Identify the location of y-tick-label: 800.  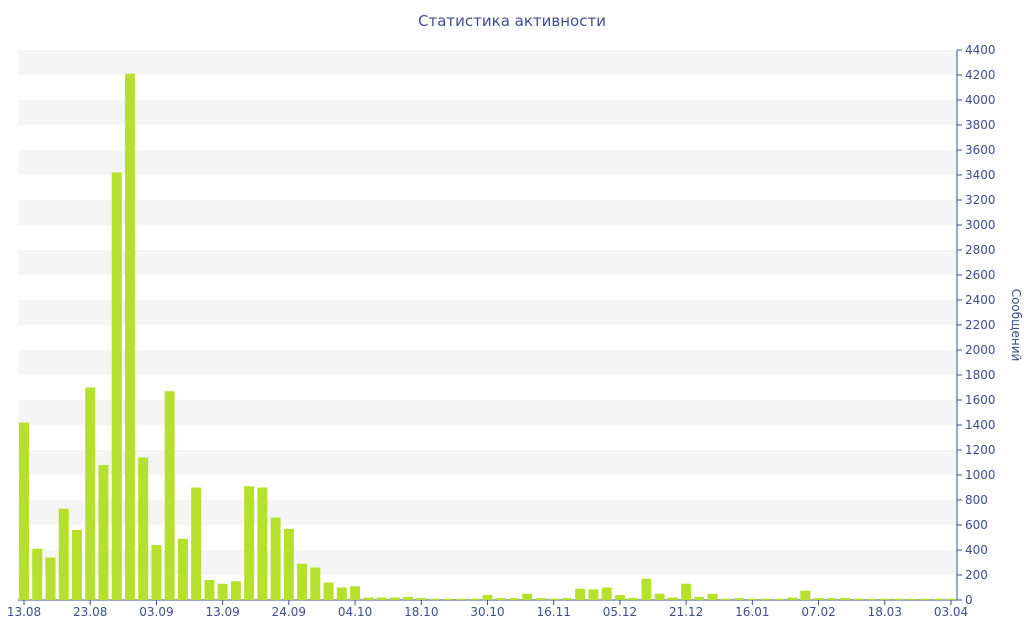
(976, 500).